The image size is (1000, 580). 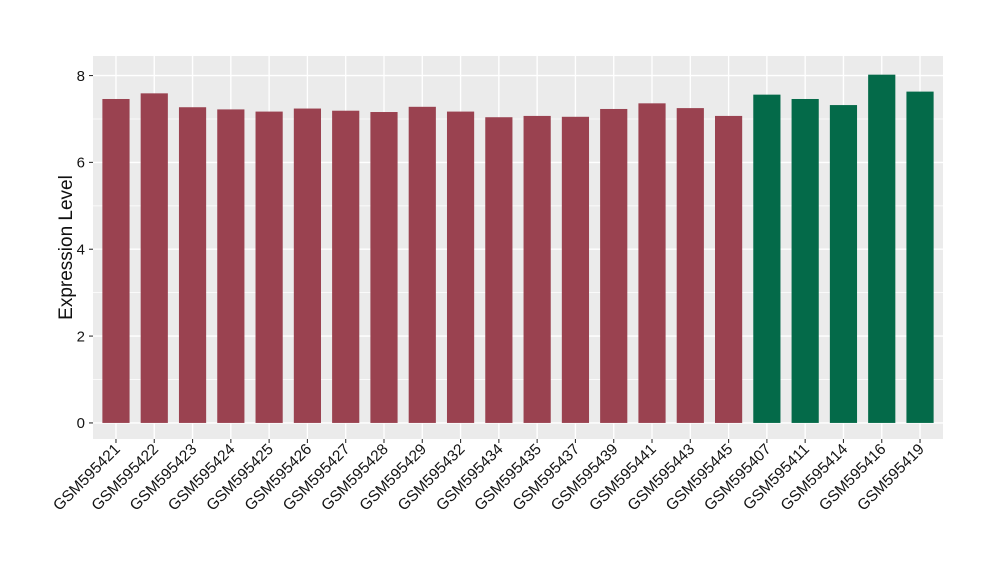 I want to click on bar-GSM595422, so click(x=154, y=258).